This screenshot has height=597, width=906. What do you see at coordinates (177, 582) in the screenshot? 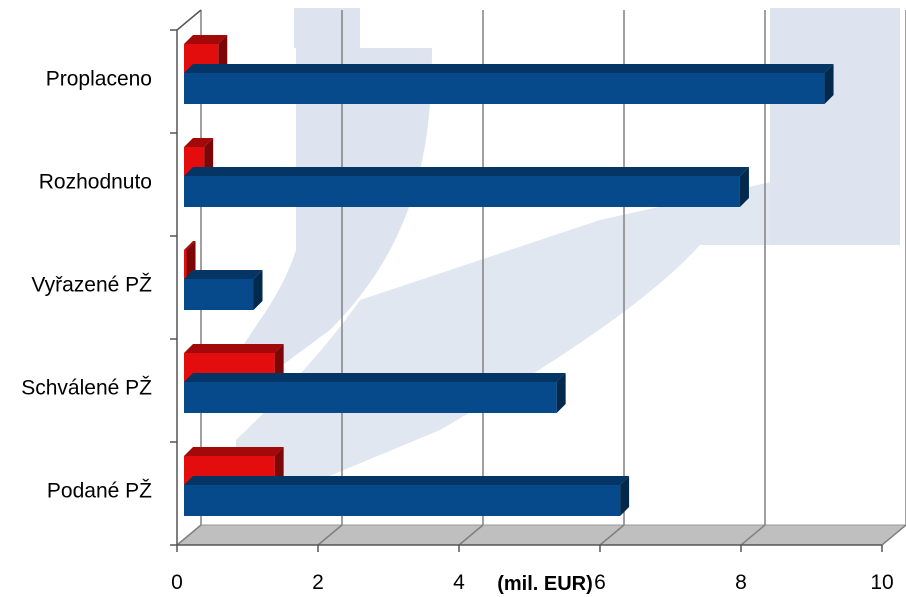
I see `x-tick-label: 0` at bounding box center [177, 582].